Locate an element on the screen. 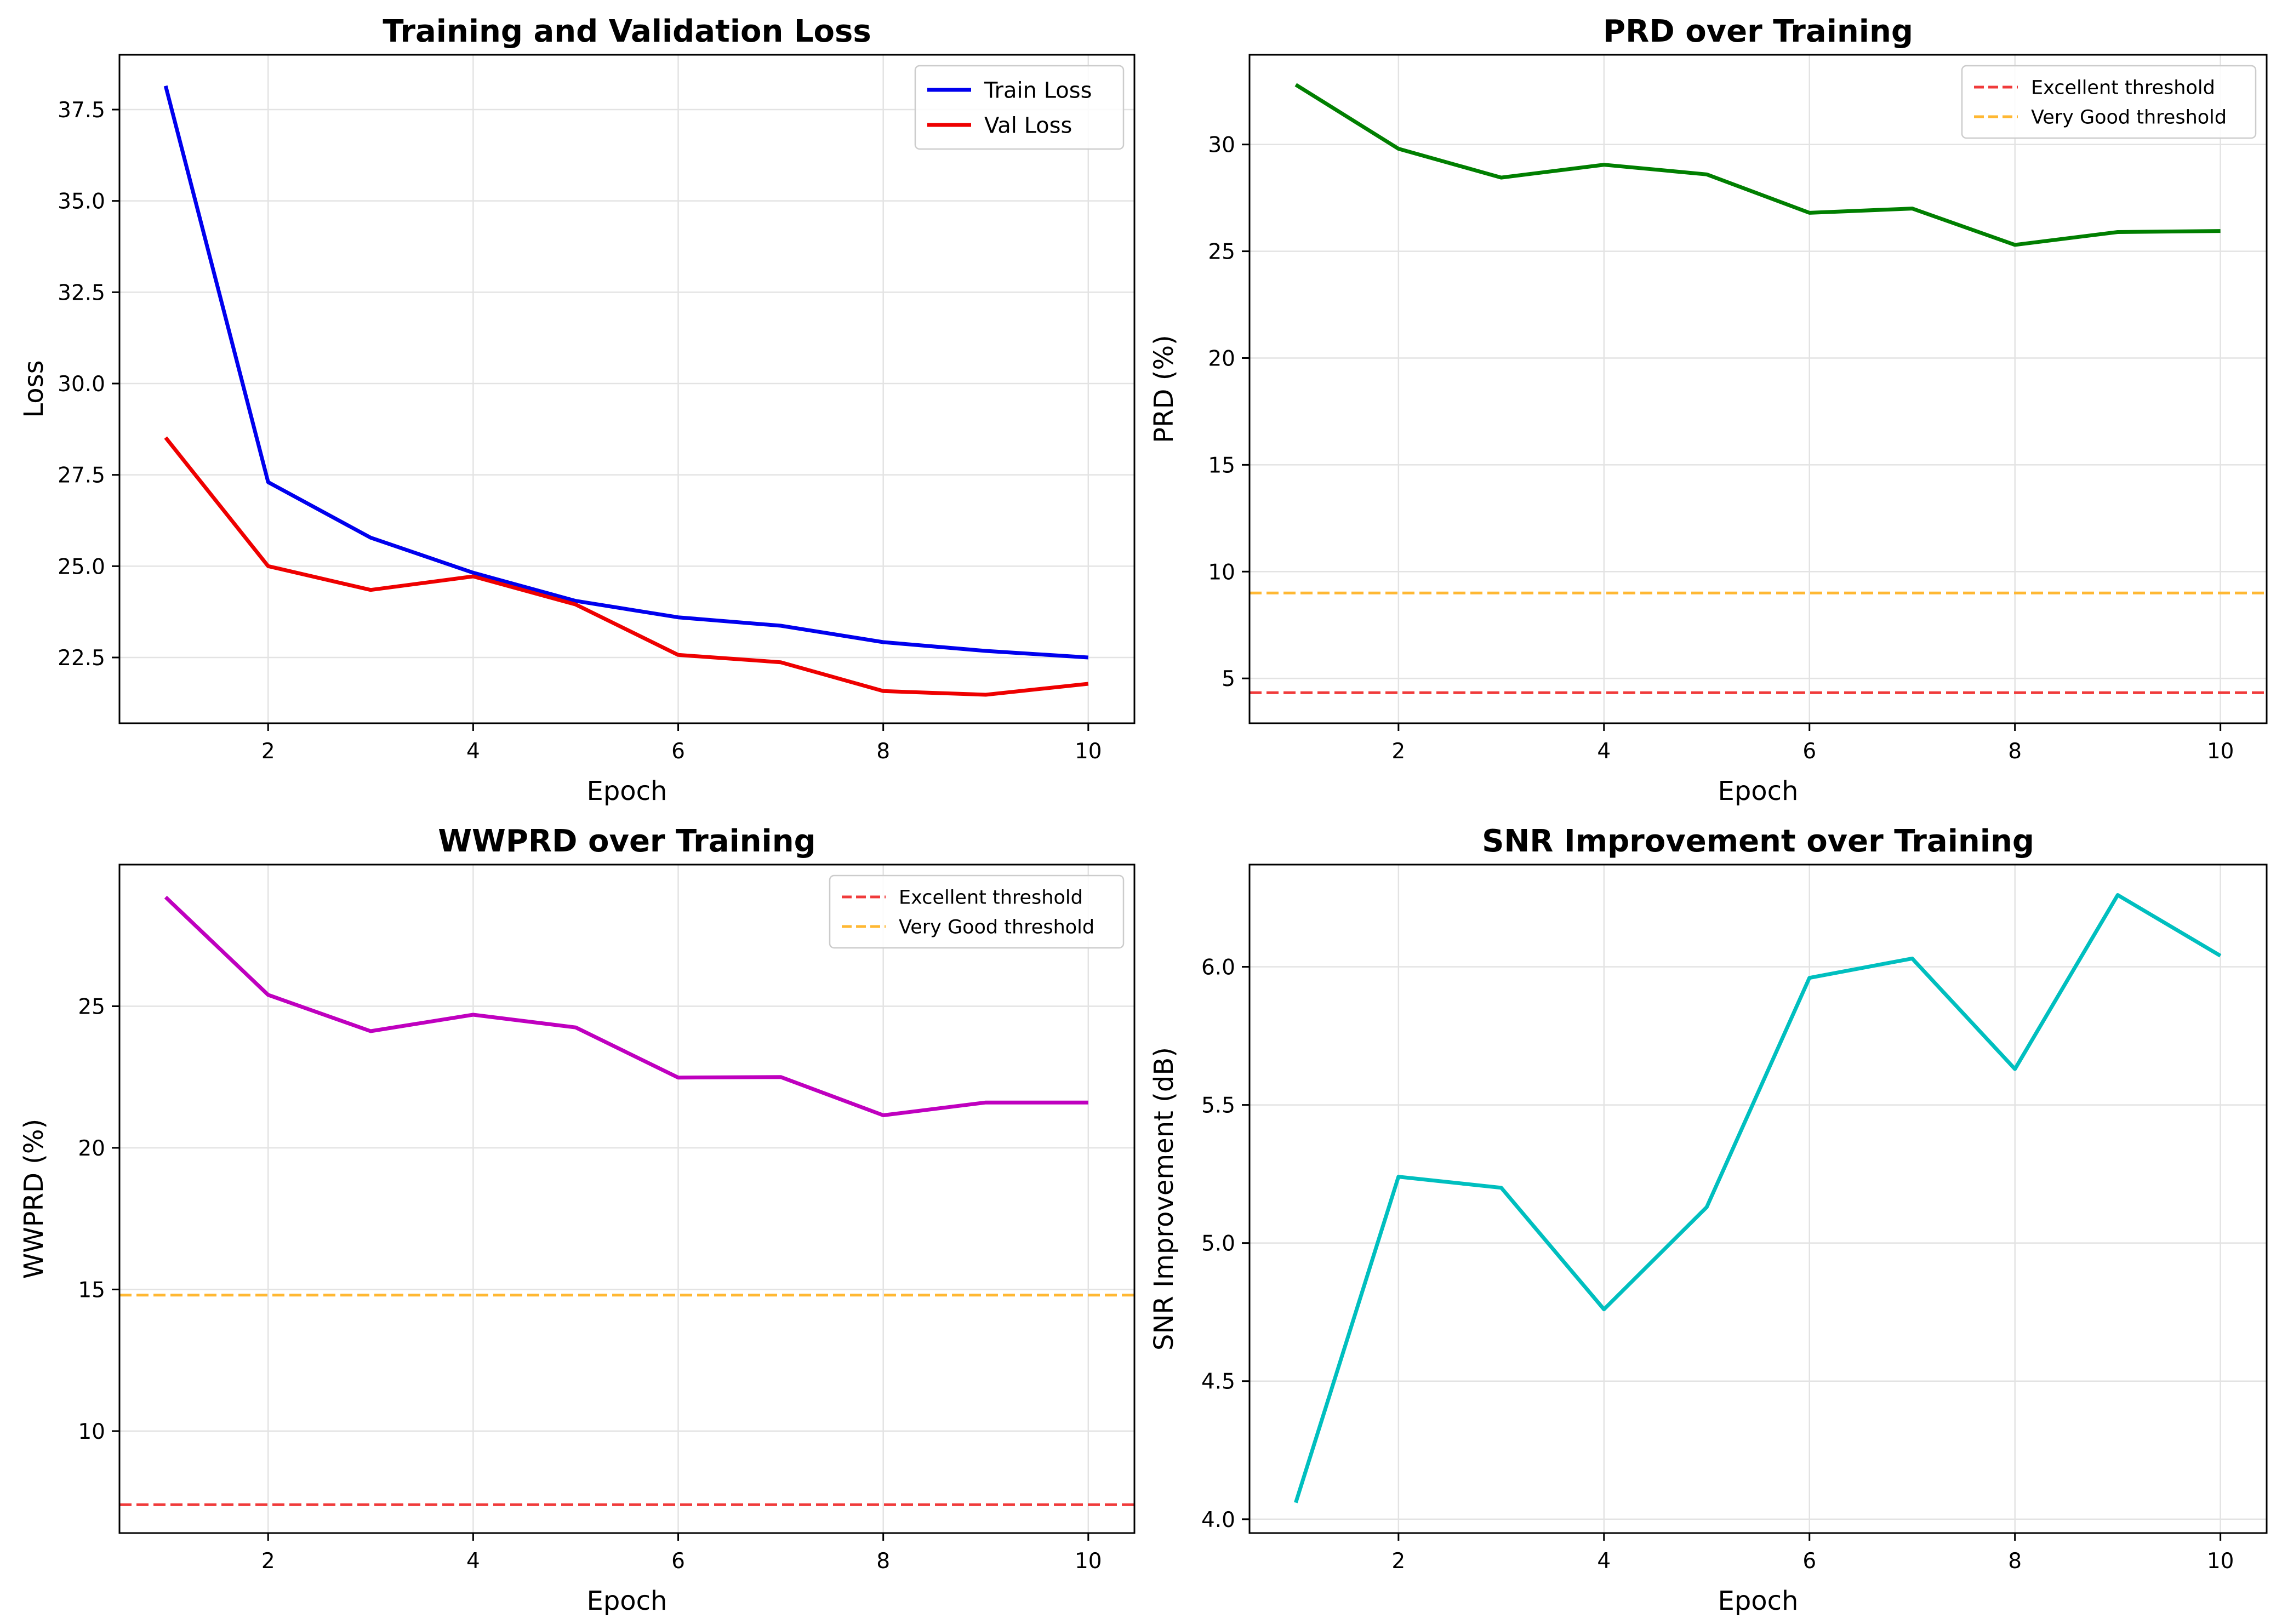 The width and height of the screenshot is (2282, 1624). chart-title: Training and Validation Loss is located at coordinates (627, 31).